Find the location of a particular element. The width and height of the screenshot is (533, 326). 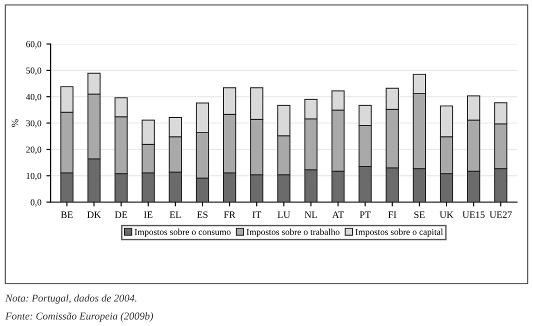

legend-label: Impostos sobre o capital is located at coordinates (399, 232).